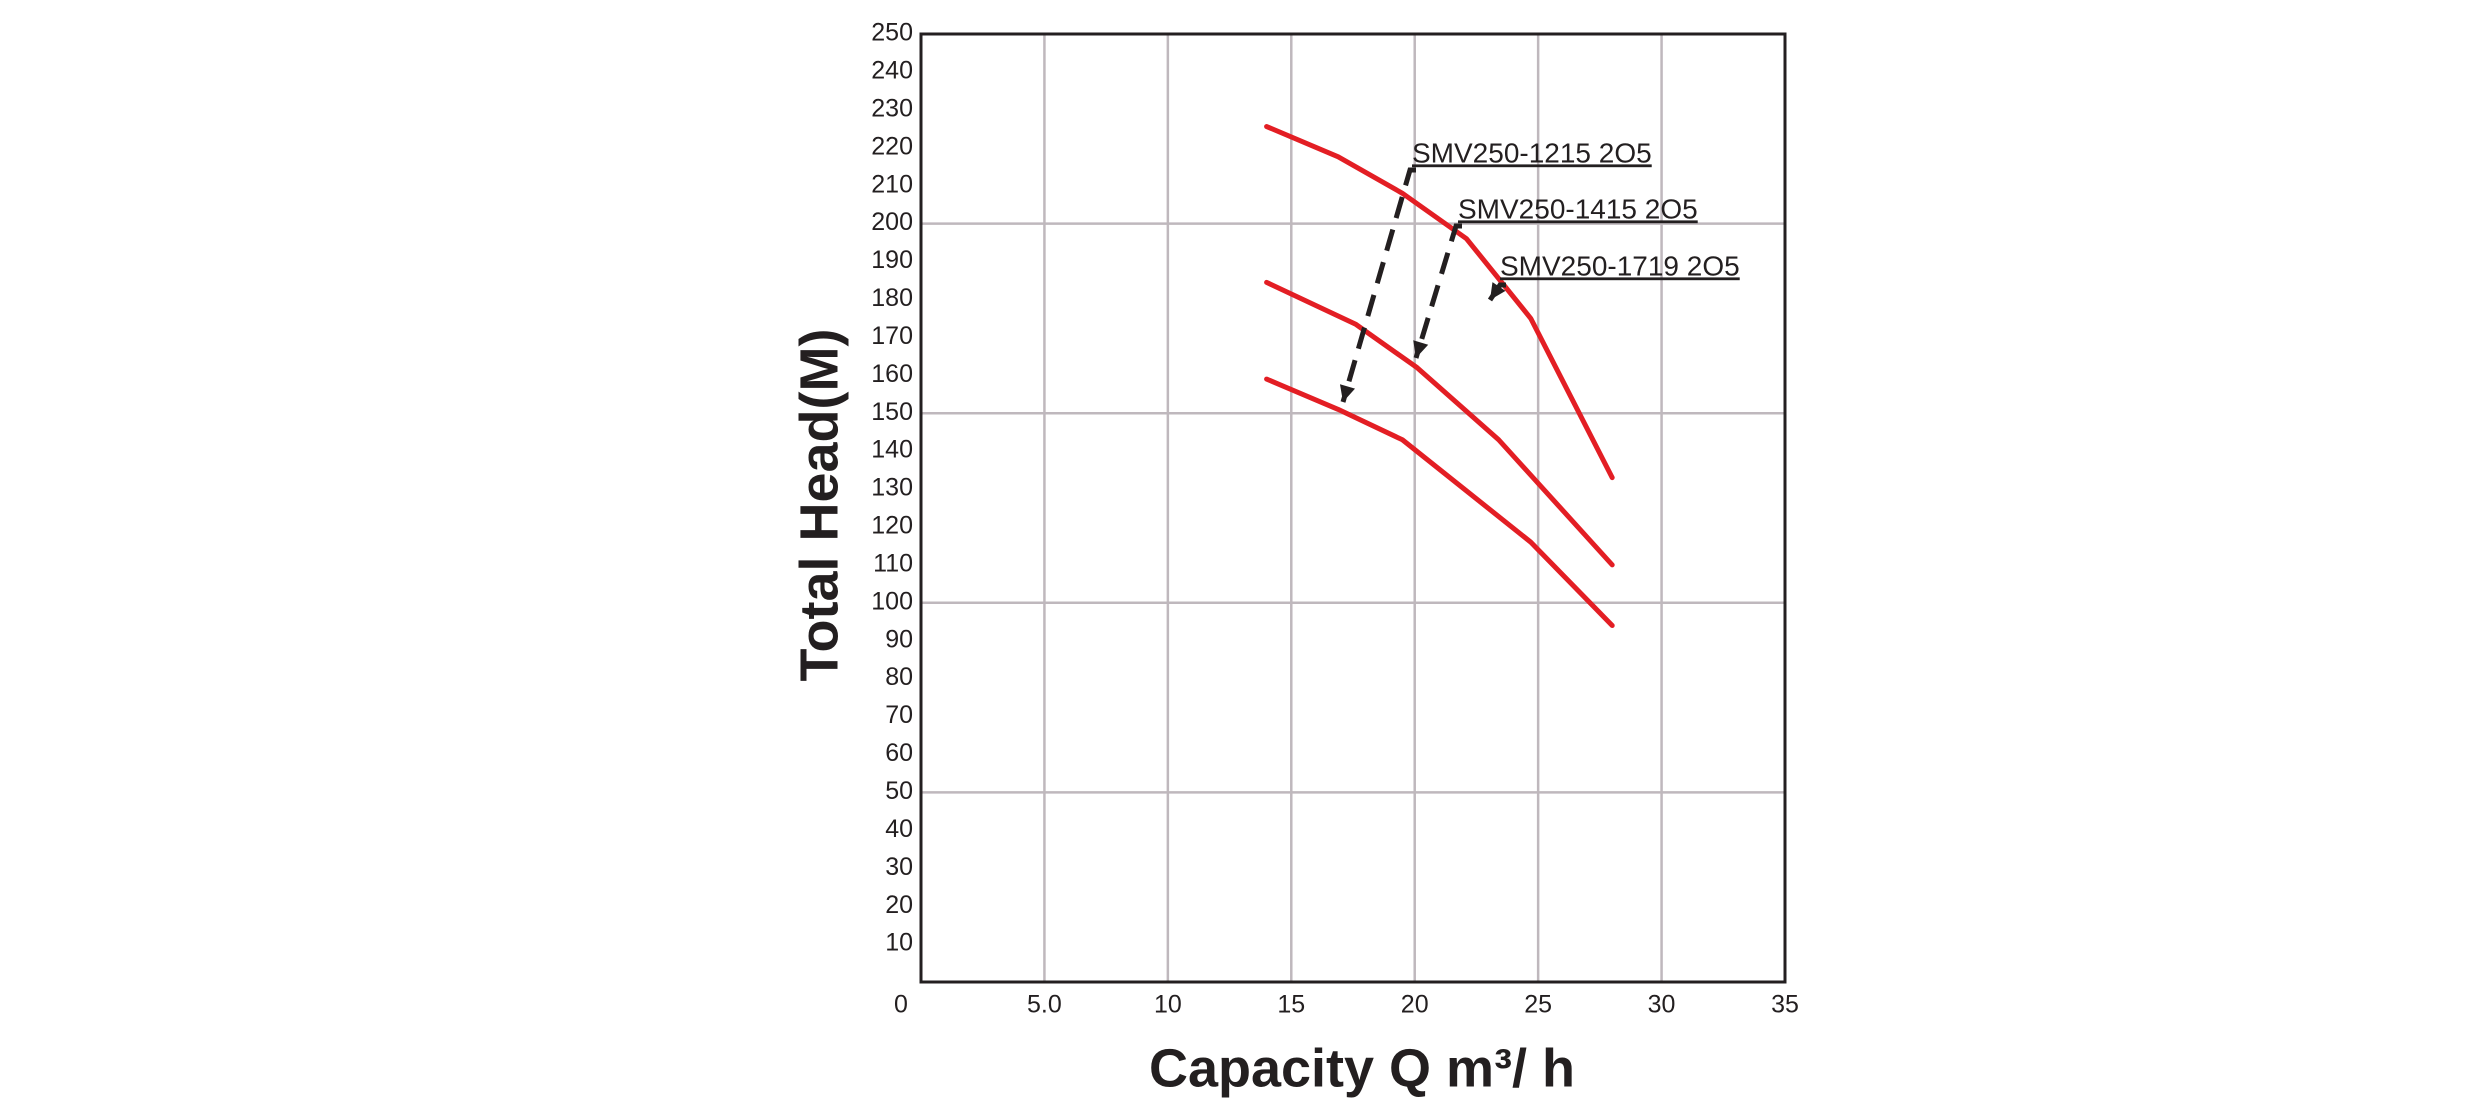 This screenshot has height=1115, width=2487. What do you see at coordinates (899, 867) in the screenshot?
I see `y-tick-label: 30` at bounding box center [899, 867].